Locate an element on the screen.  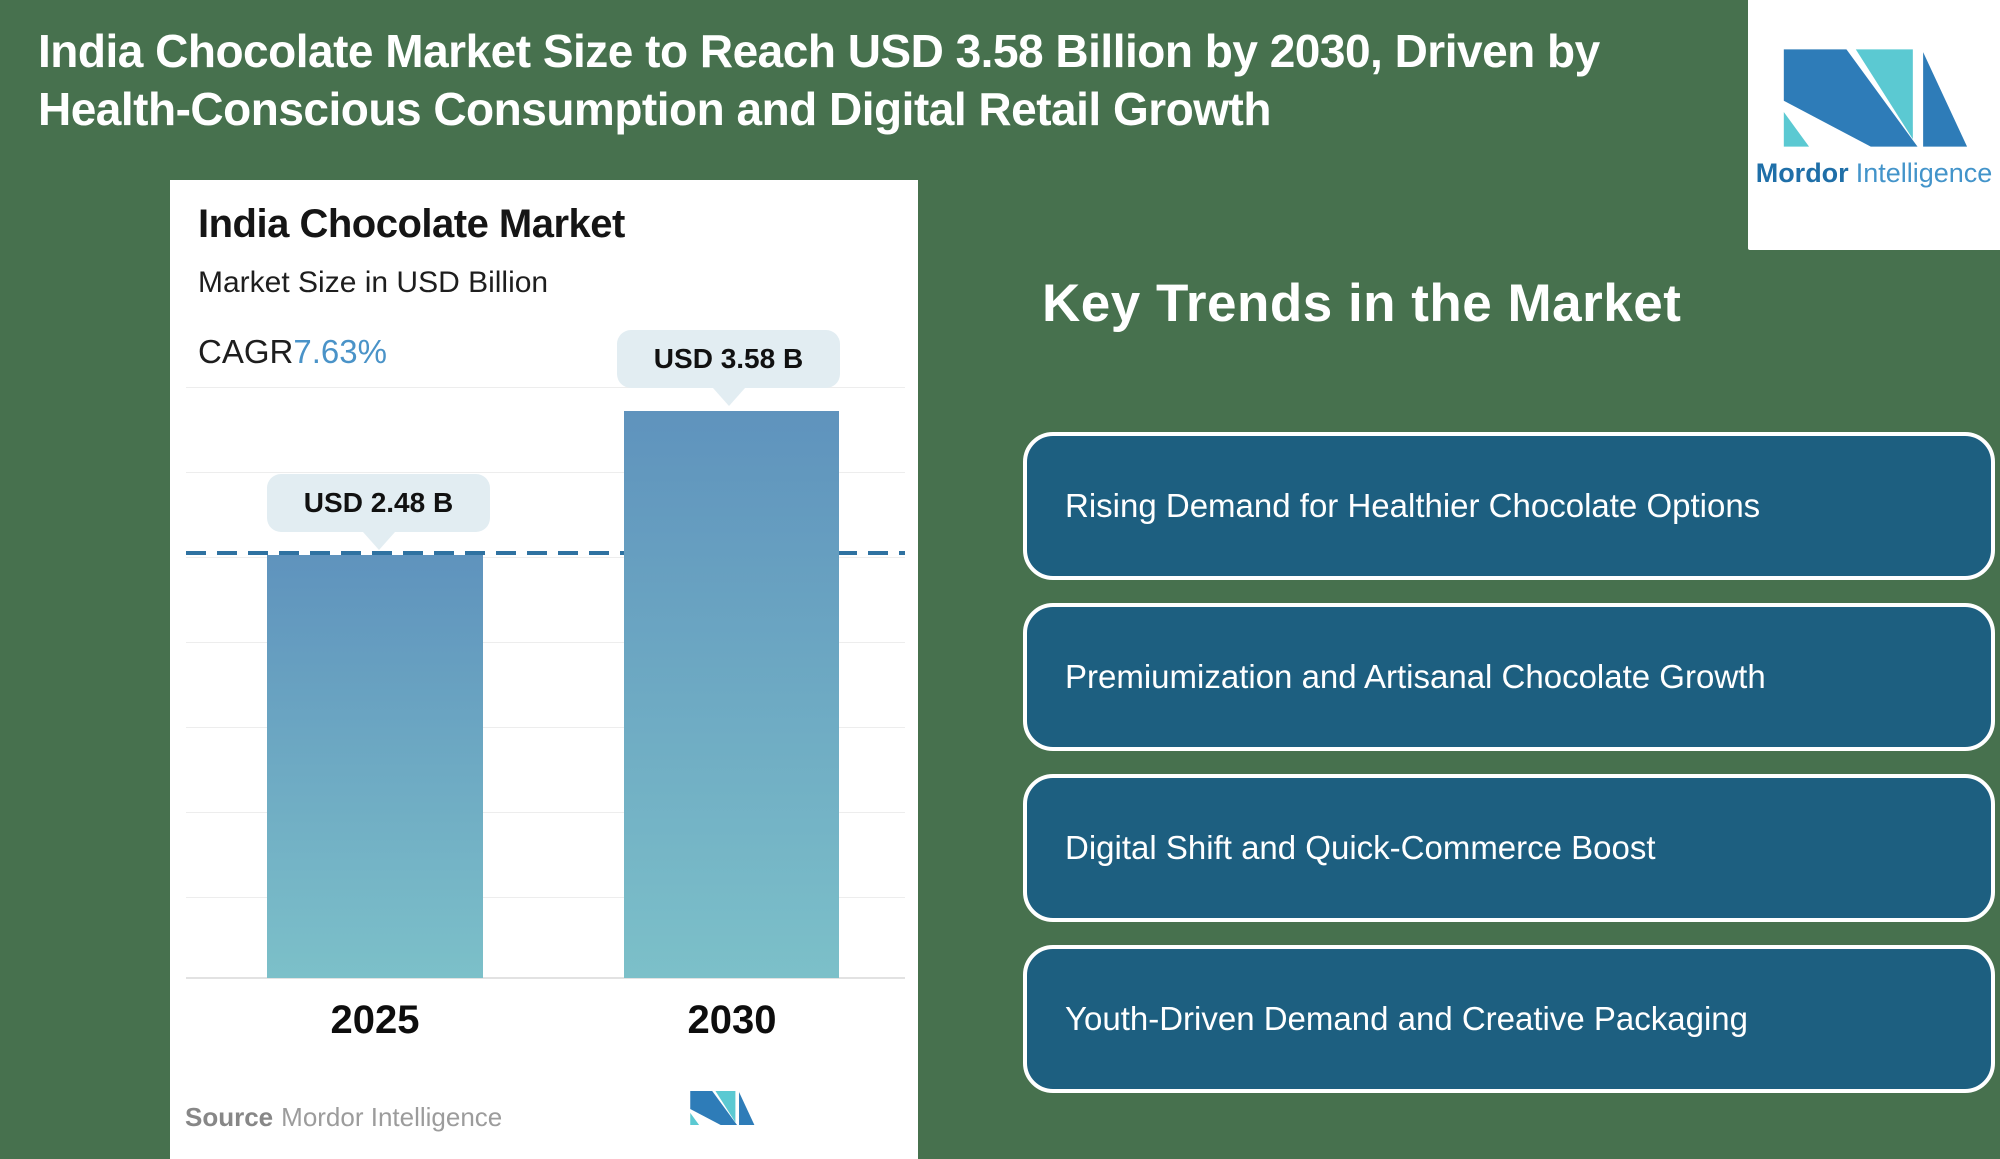
mordor-m-icon-small is located at coordinates (722, 1108).